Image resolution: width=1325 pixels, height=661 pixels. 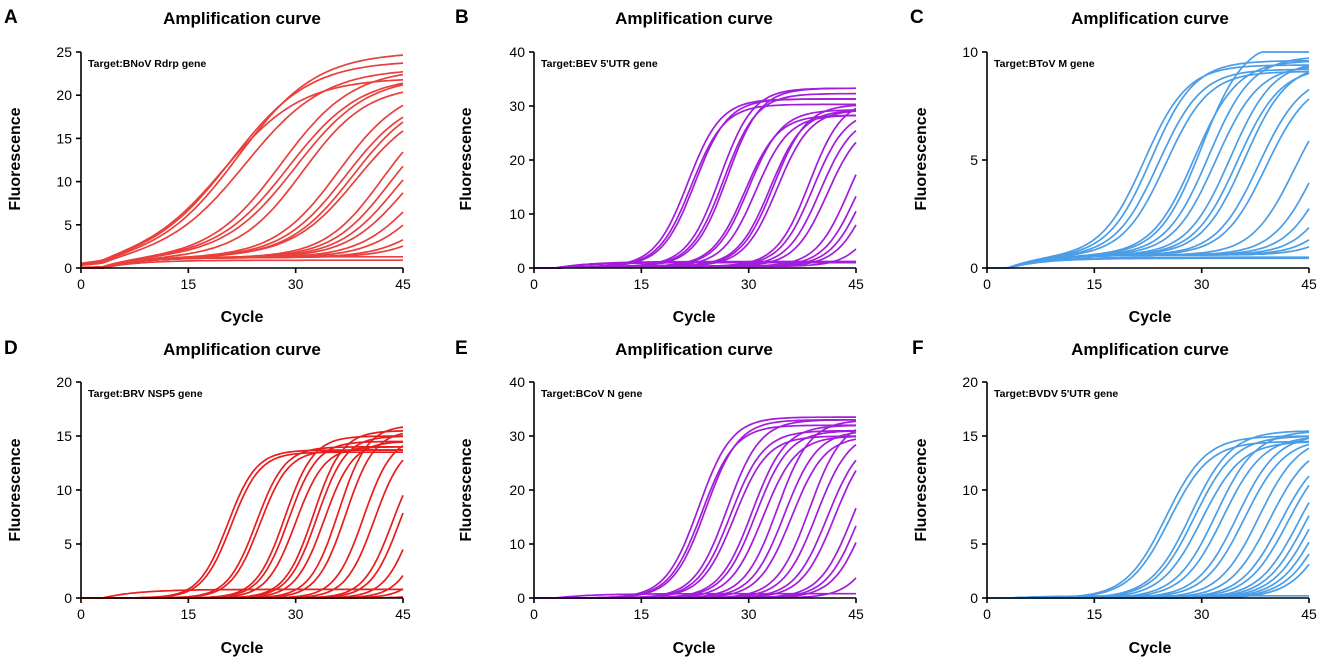 What do you see at coordinates (591, 394) in the screenshot?
I see `target-annotation: Target:BCoV N gene` at bounding box center [591, 394].